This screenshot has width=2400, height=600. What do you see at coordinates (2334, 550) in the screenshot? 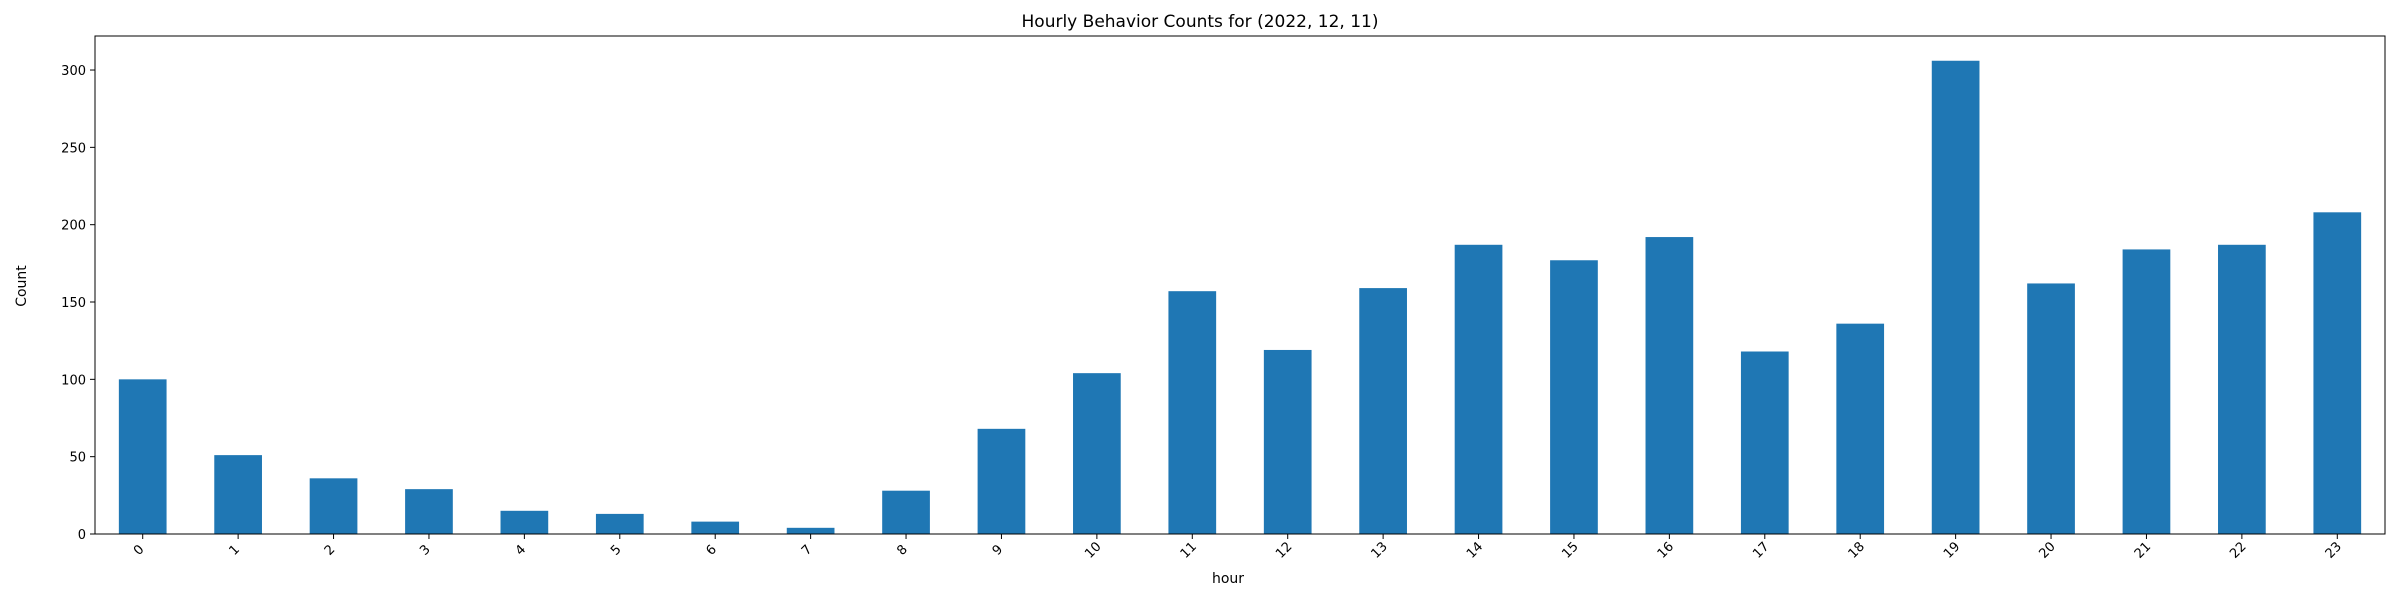
I see `x-tick-label: 23` at bounding box center [2334, 550].